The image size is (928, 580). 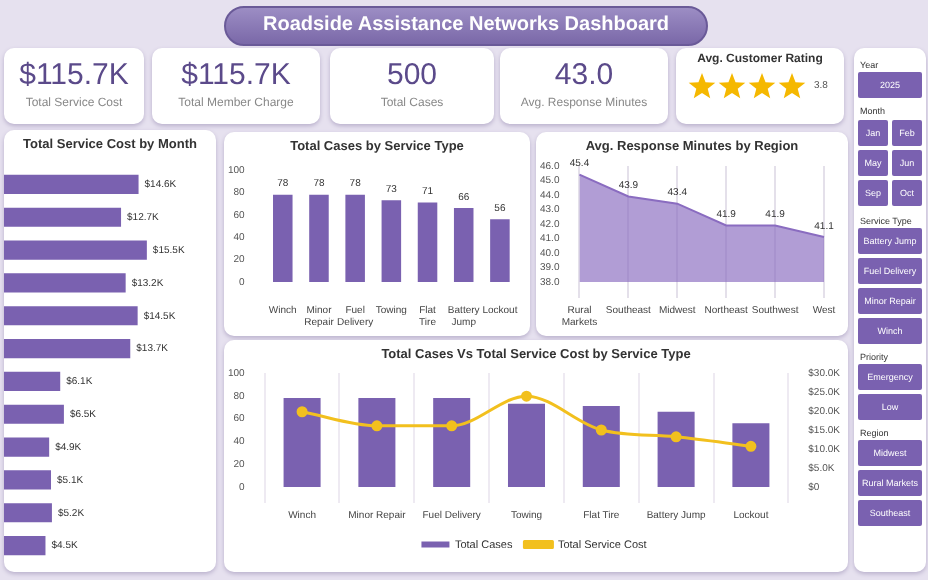 What do you see at coordinates (412, 75) in the screenshot?
I see `text: 500` at bounding box center [412, 75].